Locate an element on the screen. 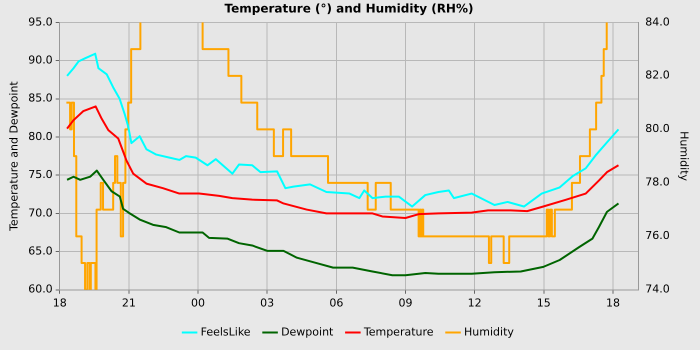 This screenshot has height=350, width=700. y-tick-label: 90.0 is located at coordinates (40, 59).